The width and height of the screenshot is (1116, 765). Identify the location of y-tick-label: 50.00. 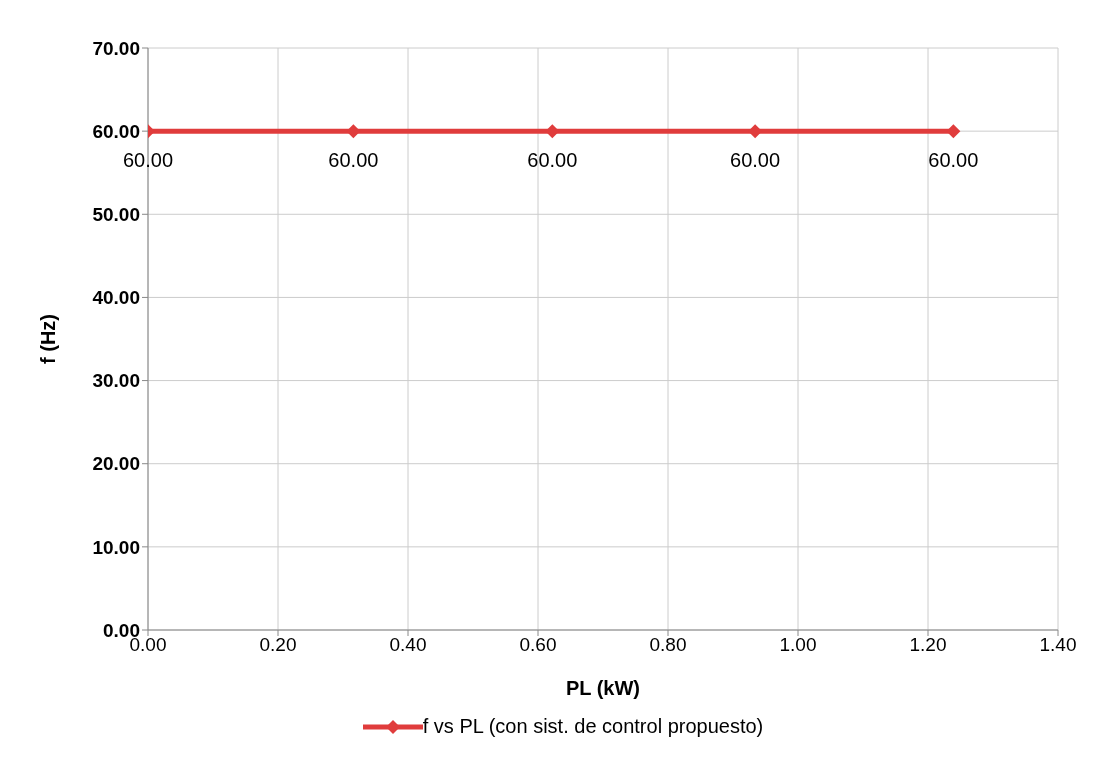
(116, 215).